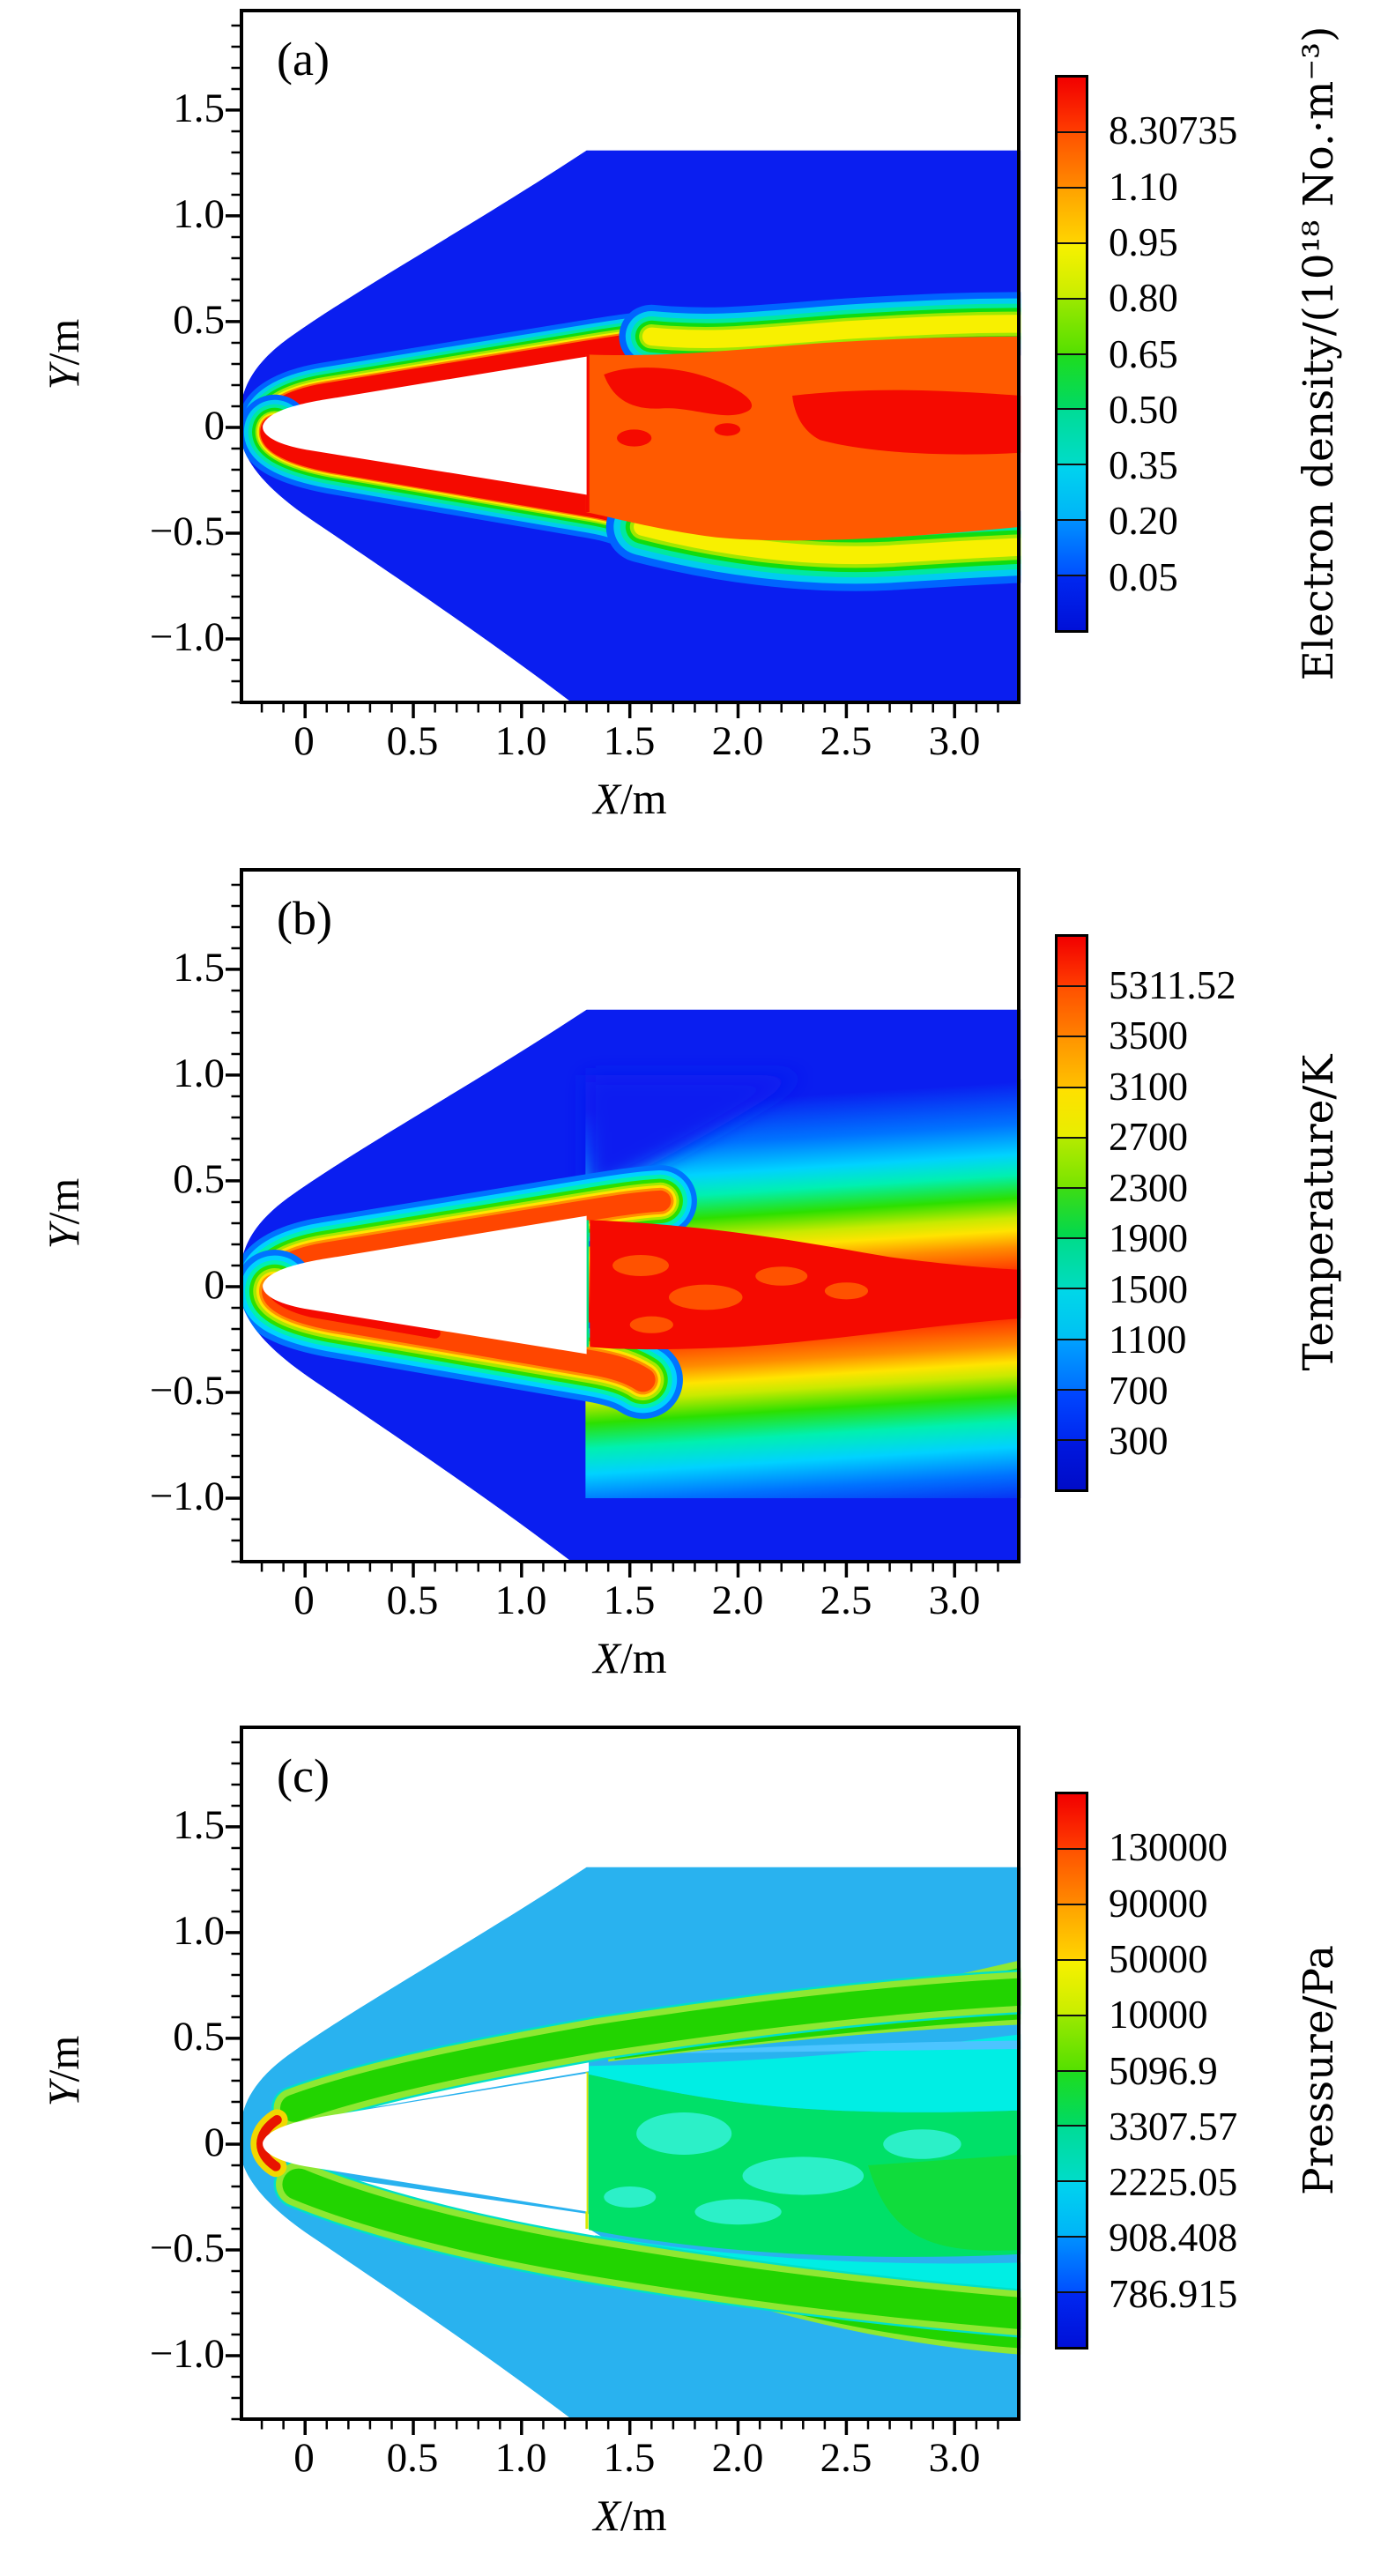 The width and height of the screenshot is (1388, 2576). Describe the element at coordinates (303, 59) in the screenshot. I see `panel-label-a: (a)` at that location.